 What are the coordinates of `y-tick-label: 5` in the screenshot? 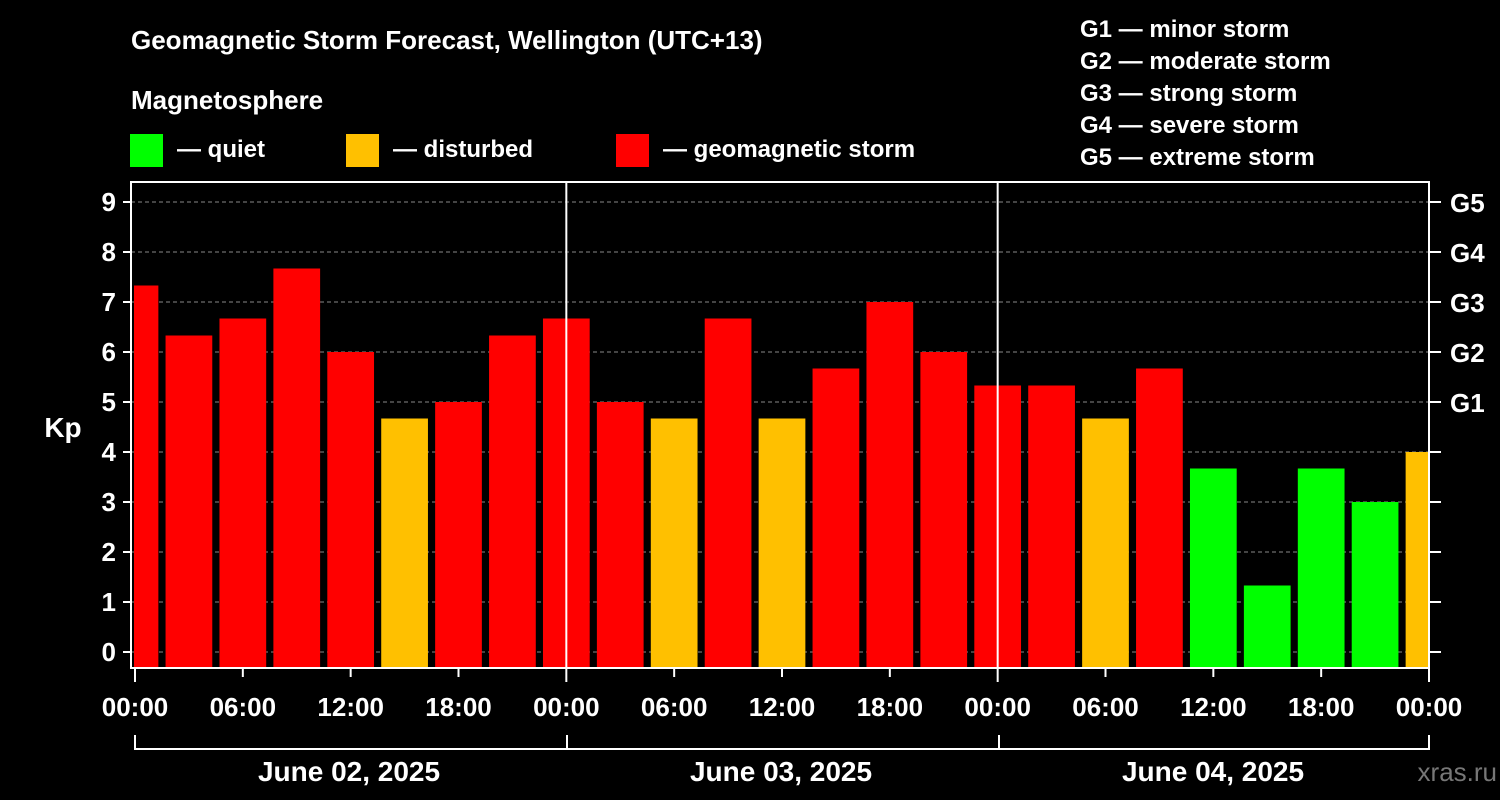 It's located at (109, 402).